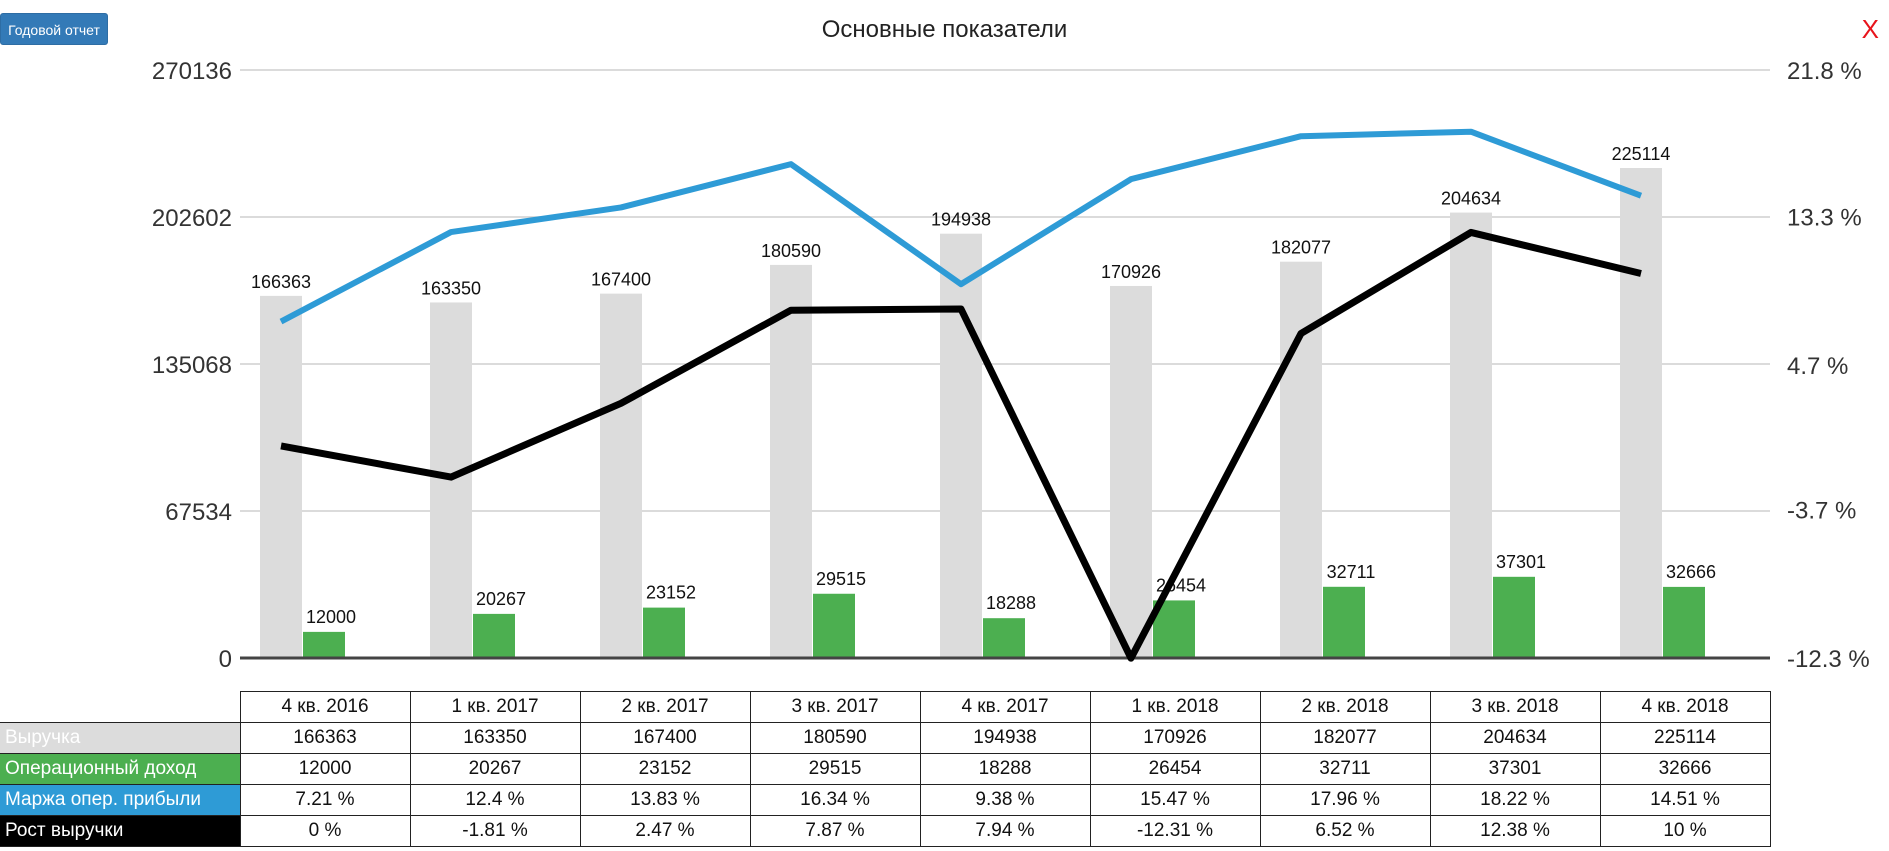  Describe the element at coordinates (1005, 800) in the screenshot. I see `table-cell: 9.38 %` at that location.